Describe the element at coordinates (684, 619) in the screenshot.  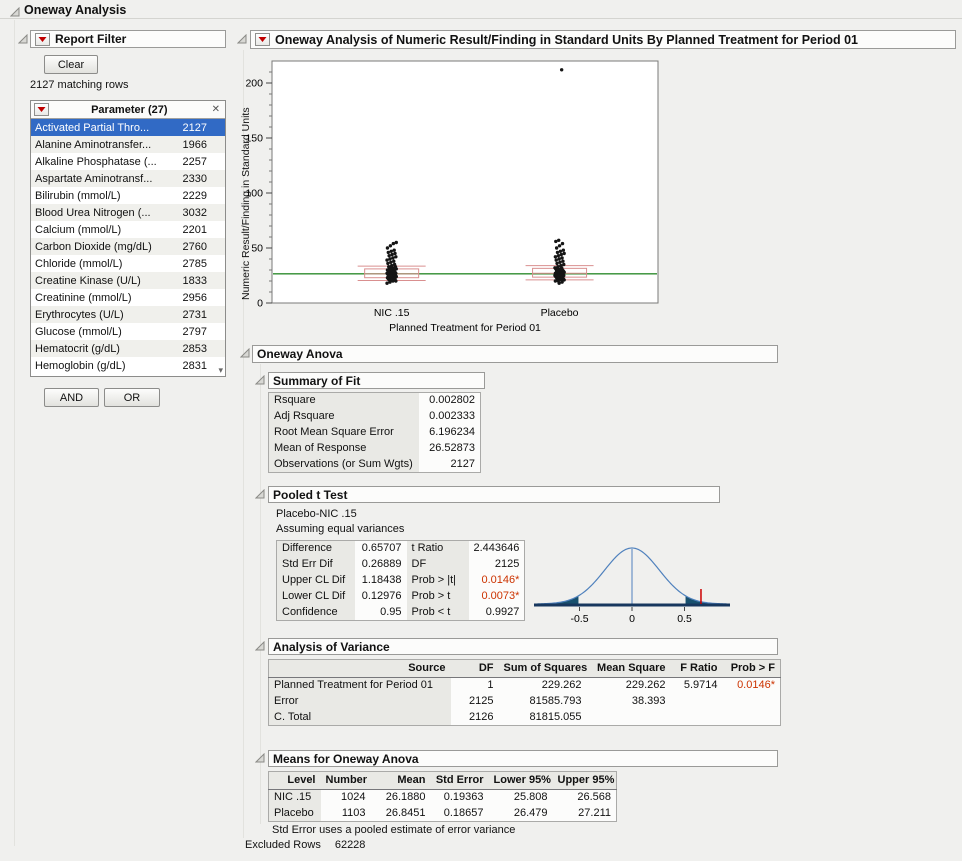
I see `svg-text: 0.5` at that location.